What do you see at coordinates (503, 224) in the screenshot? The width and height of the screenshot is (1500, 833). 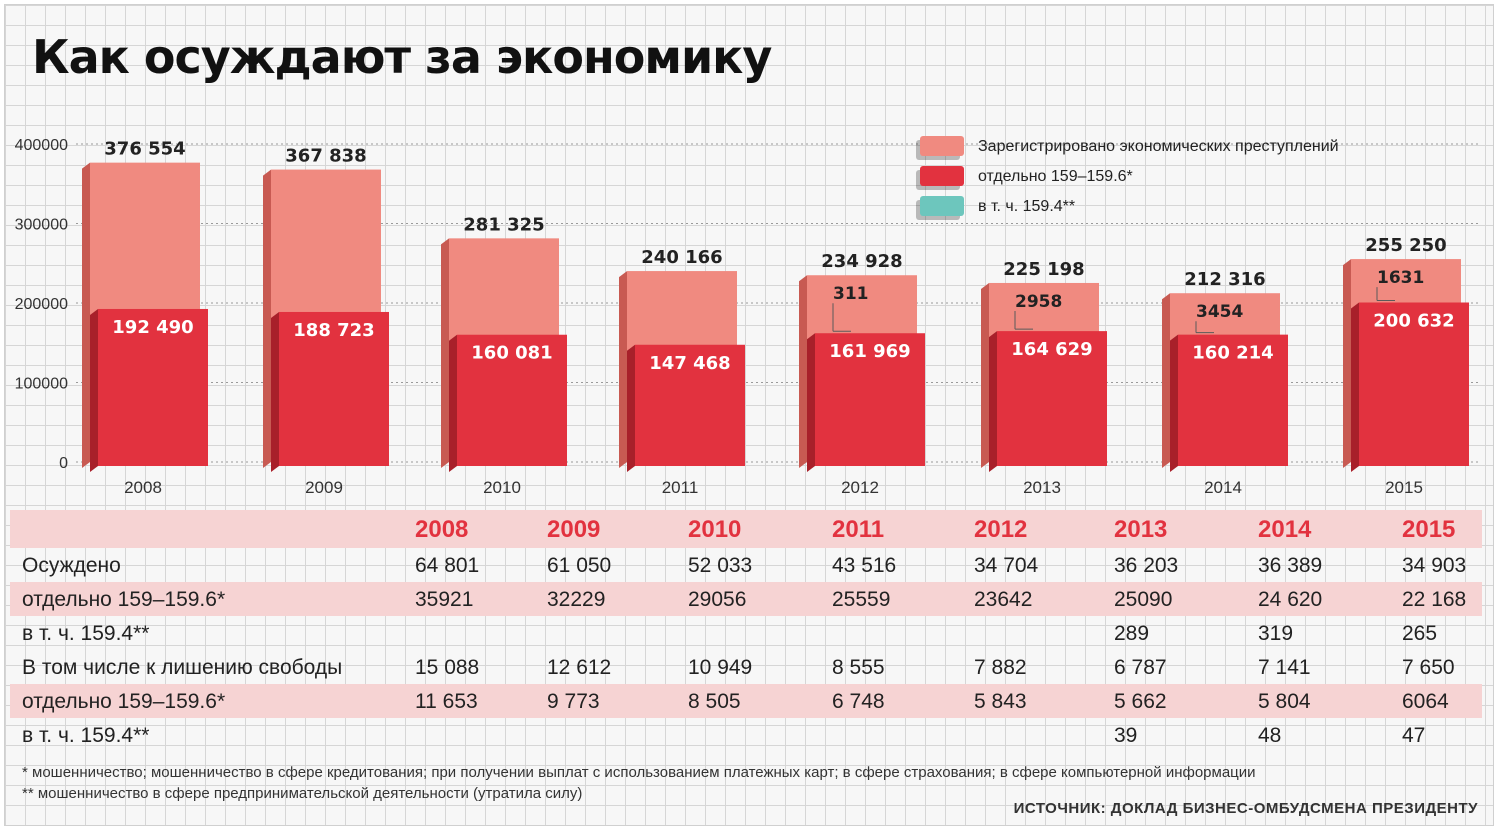 I see `bar-label-registered: 281 325` at bounding box center [503, 224].